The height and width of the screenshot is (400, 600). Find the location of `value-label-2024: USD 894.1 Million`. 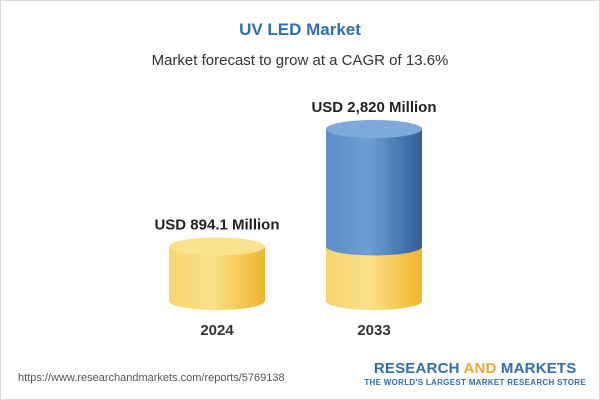

value-label-2024: USD 894.1 Million is located at coordinates (216, 224).